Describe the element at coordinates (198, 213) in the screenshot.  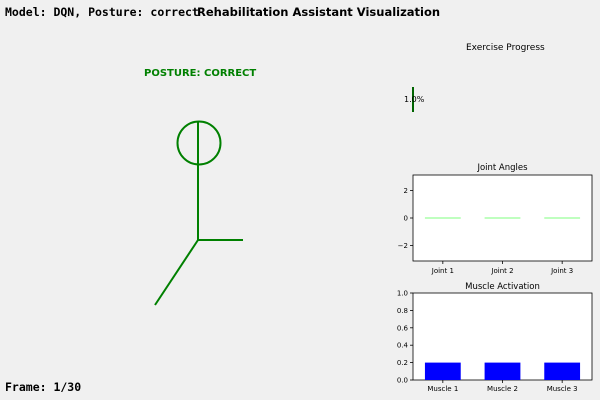
I see `stick-figure` at that location.